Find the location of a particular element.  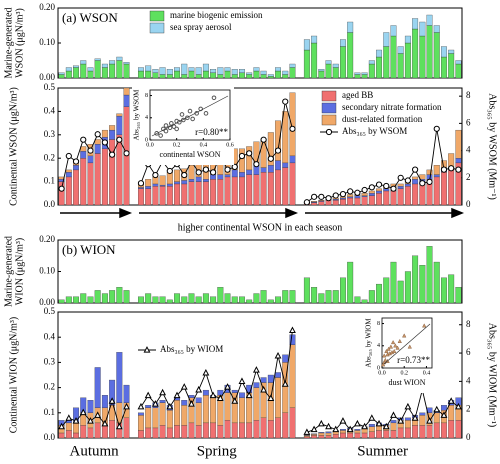

y2-tick-label: 2 is located at coordinates (468, 177).